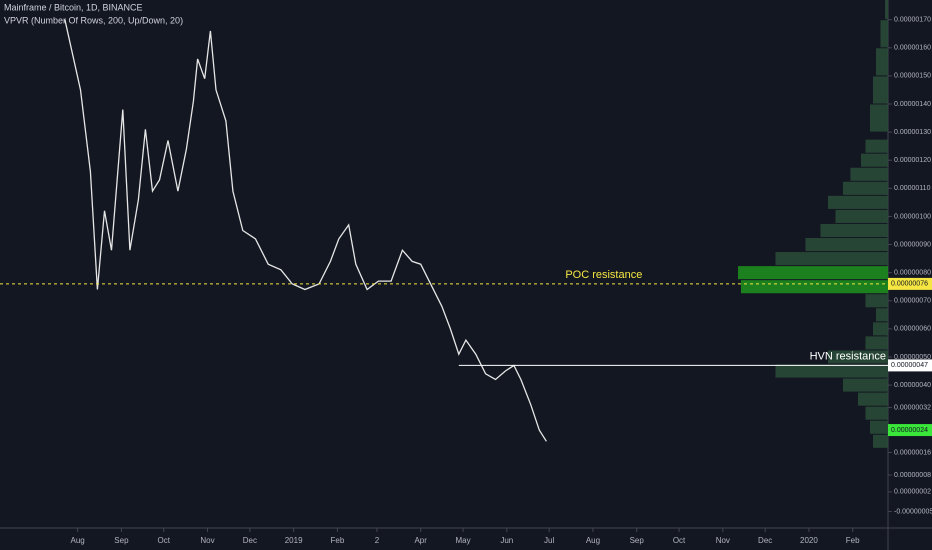 The width and height of the screenshot is (932, 550). I want to click on y-tick-label: 0.00000040, so click(912, 385).